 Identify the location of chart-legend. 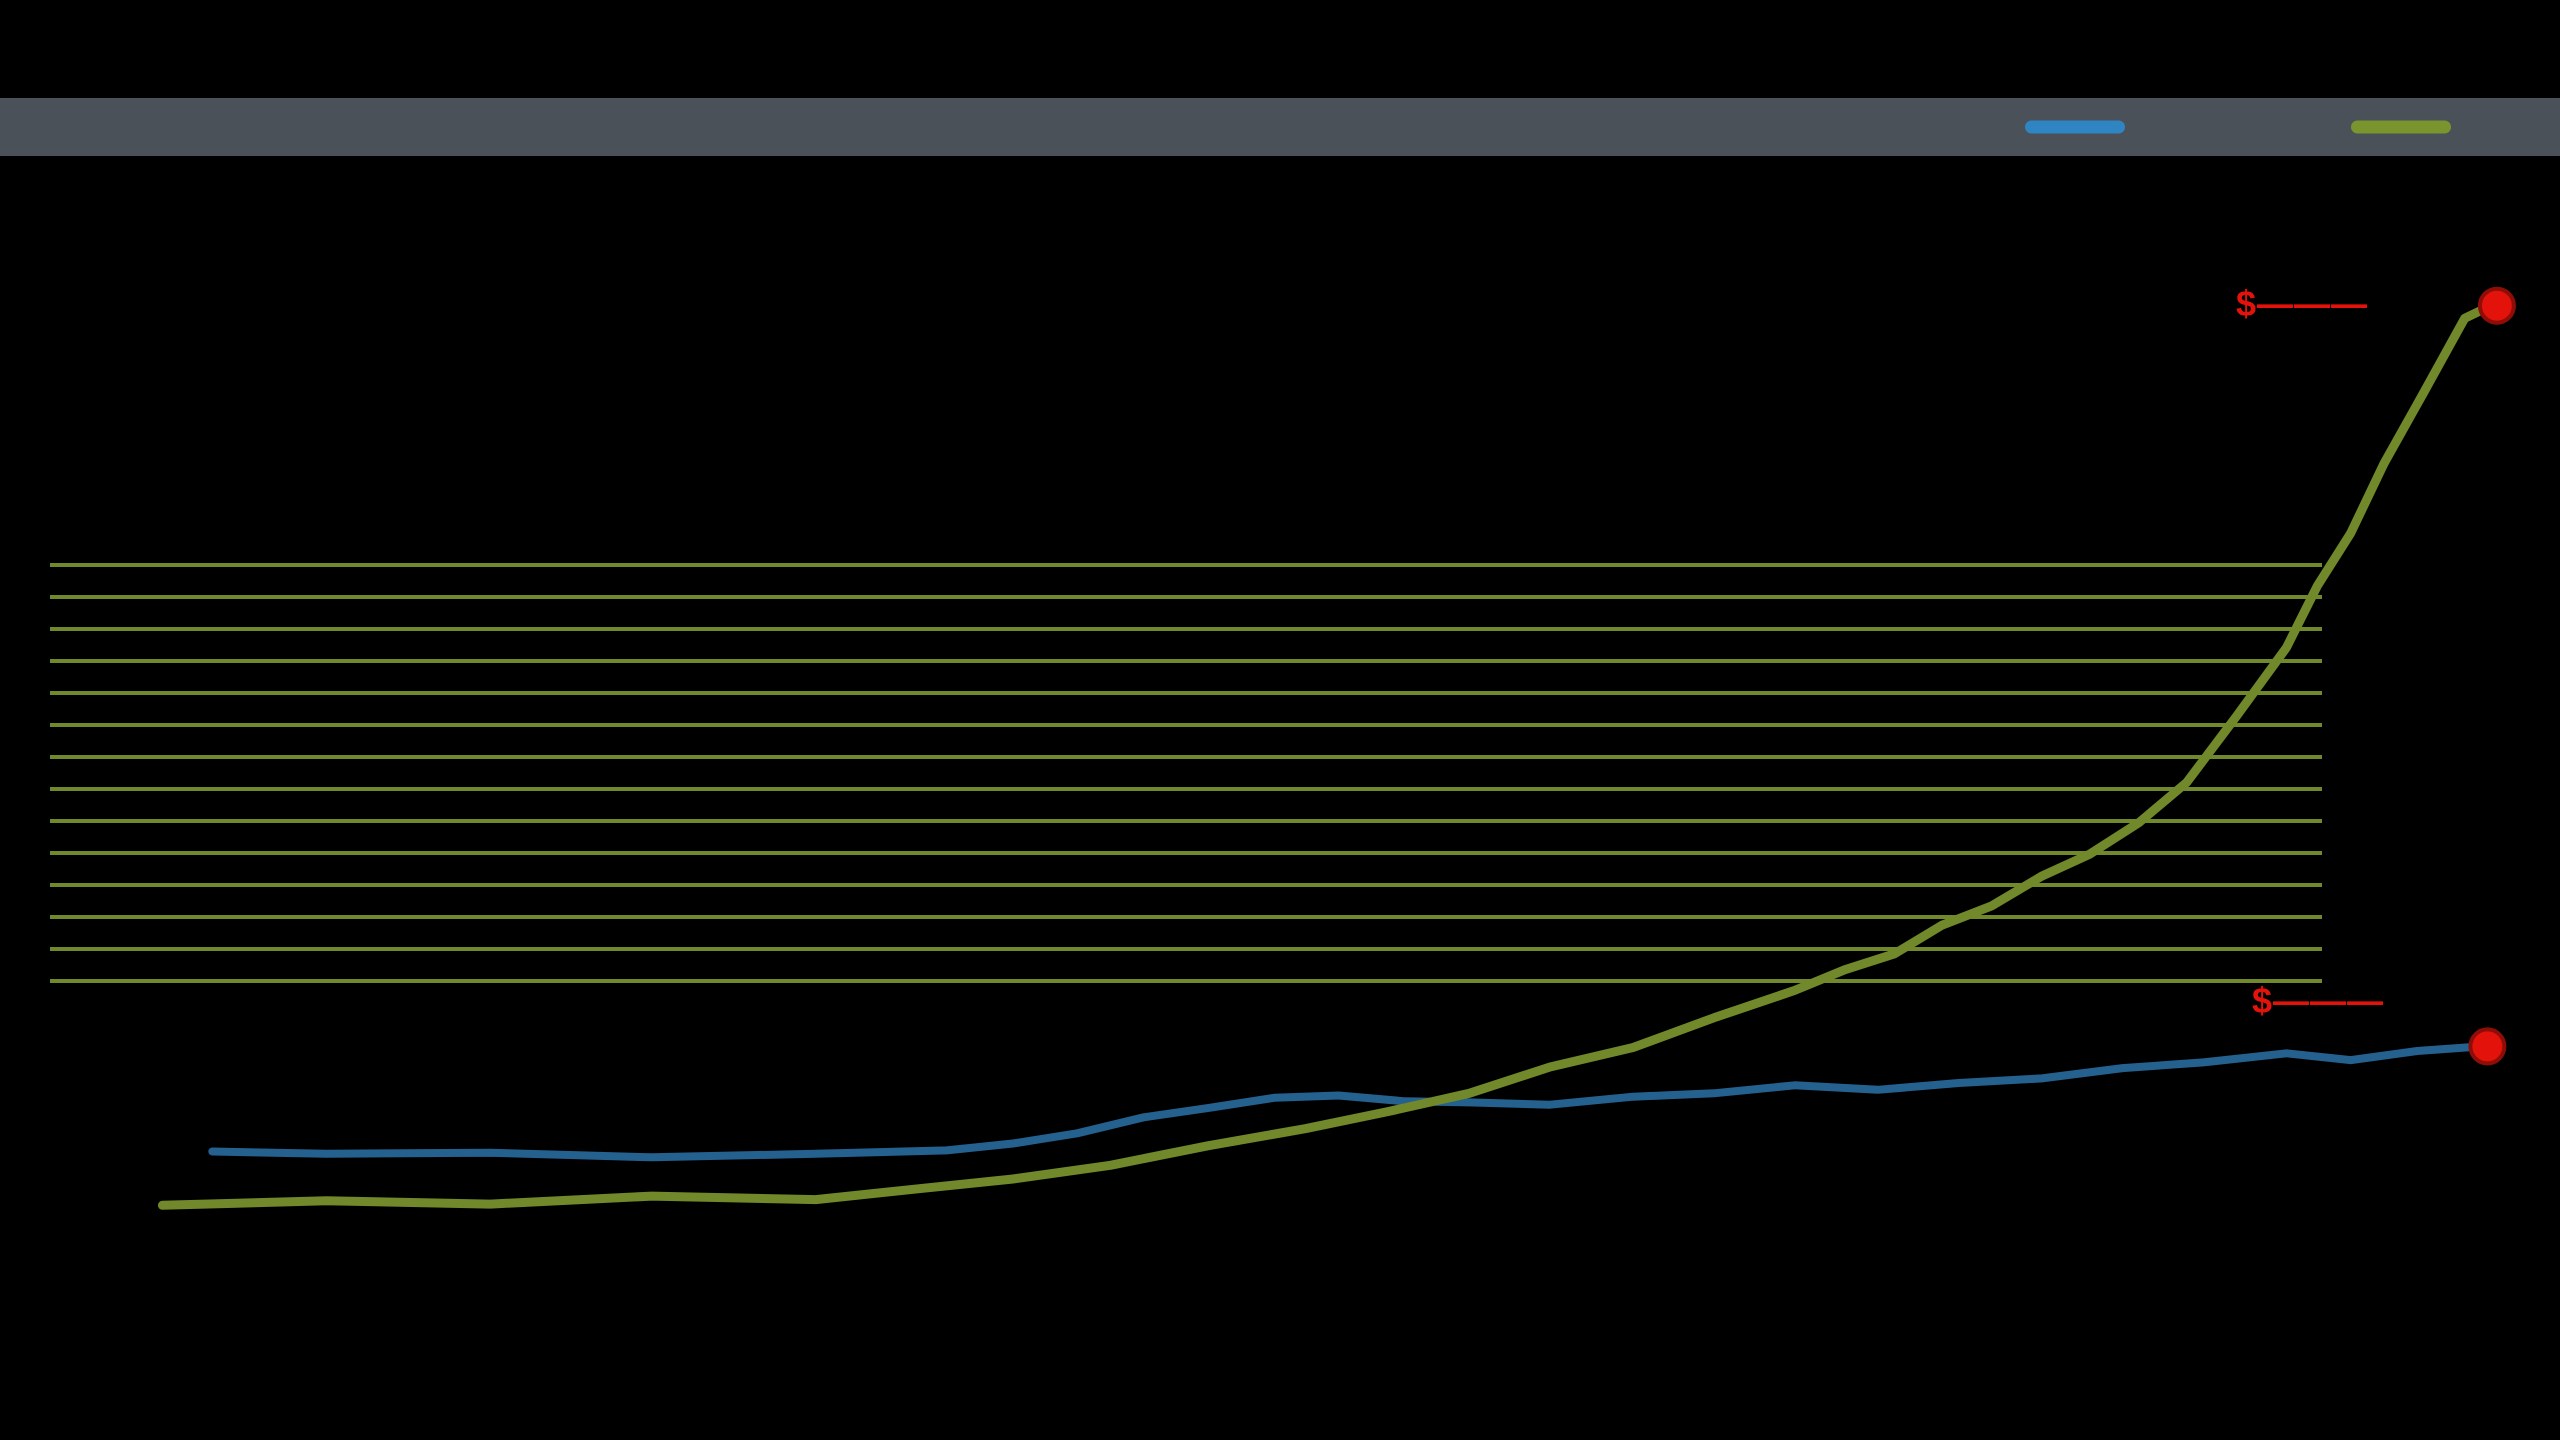
(1280, 127).